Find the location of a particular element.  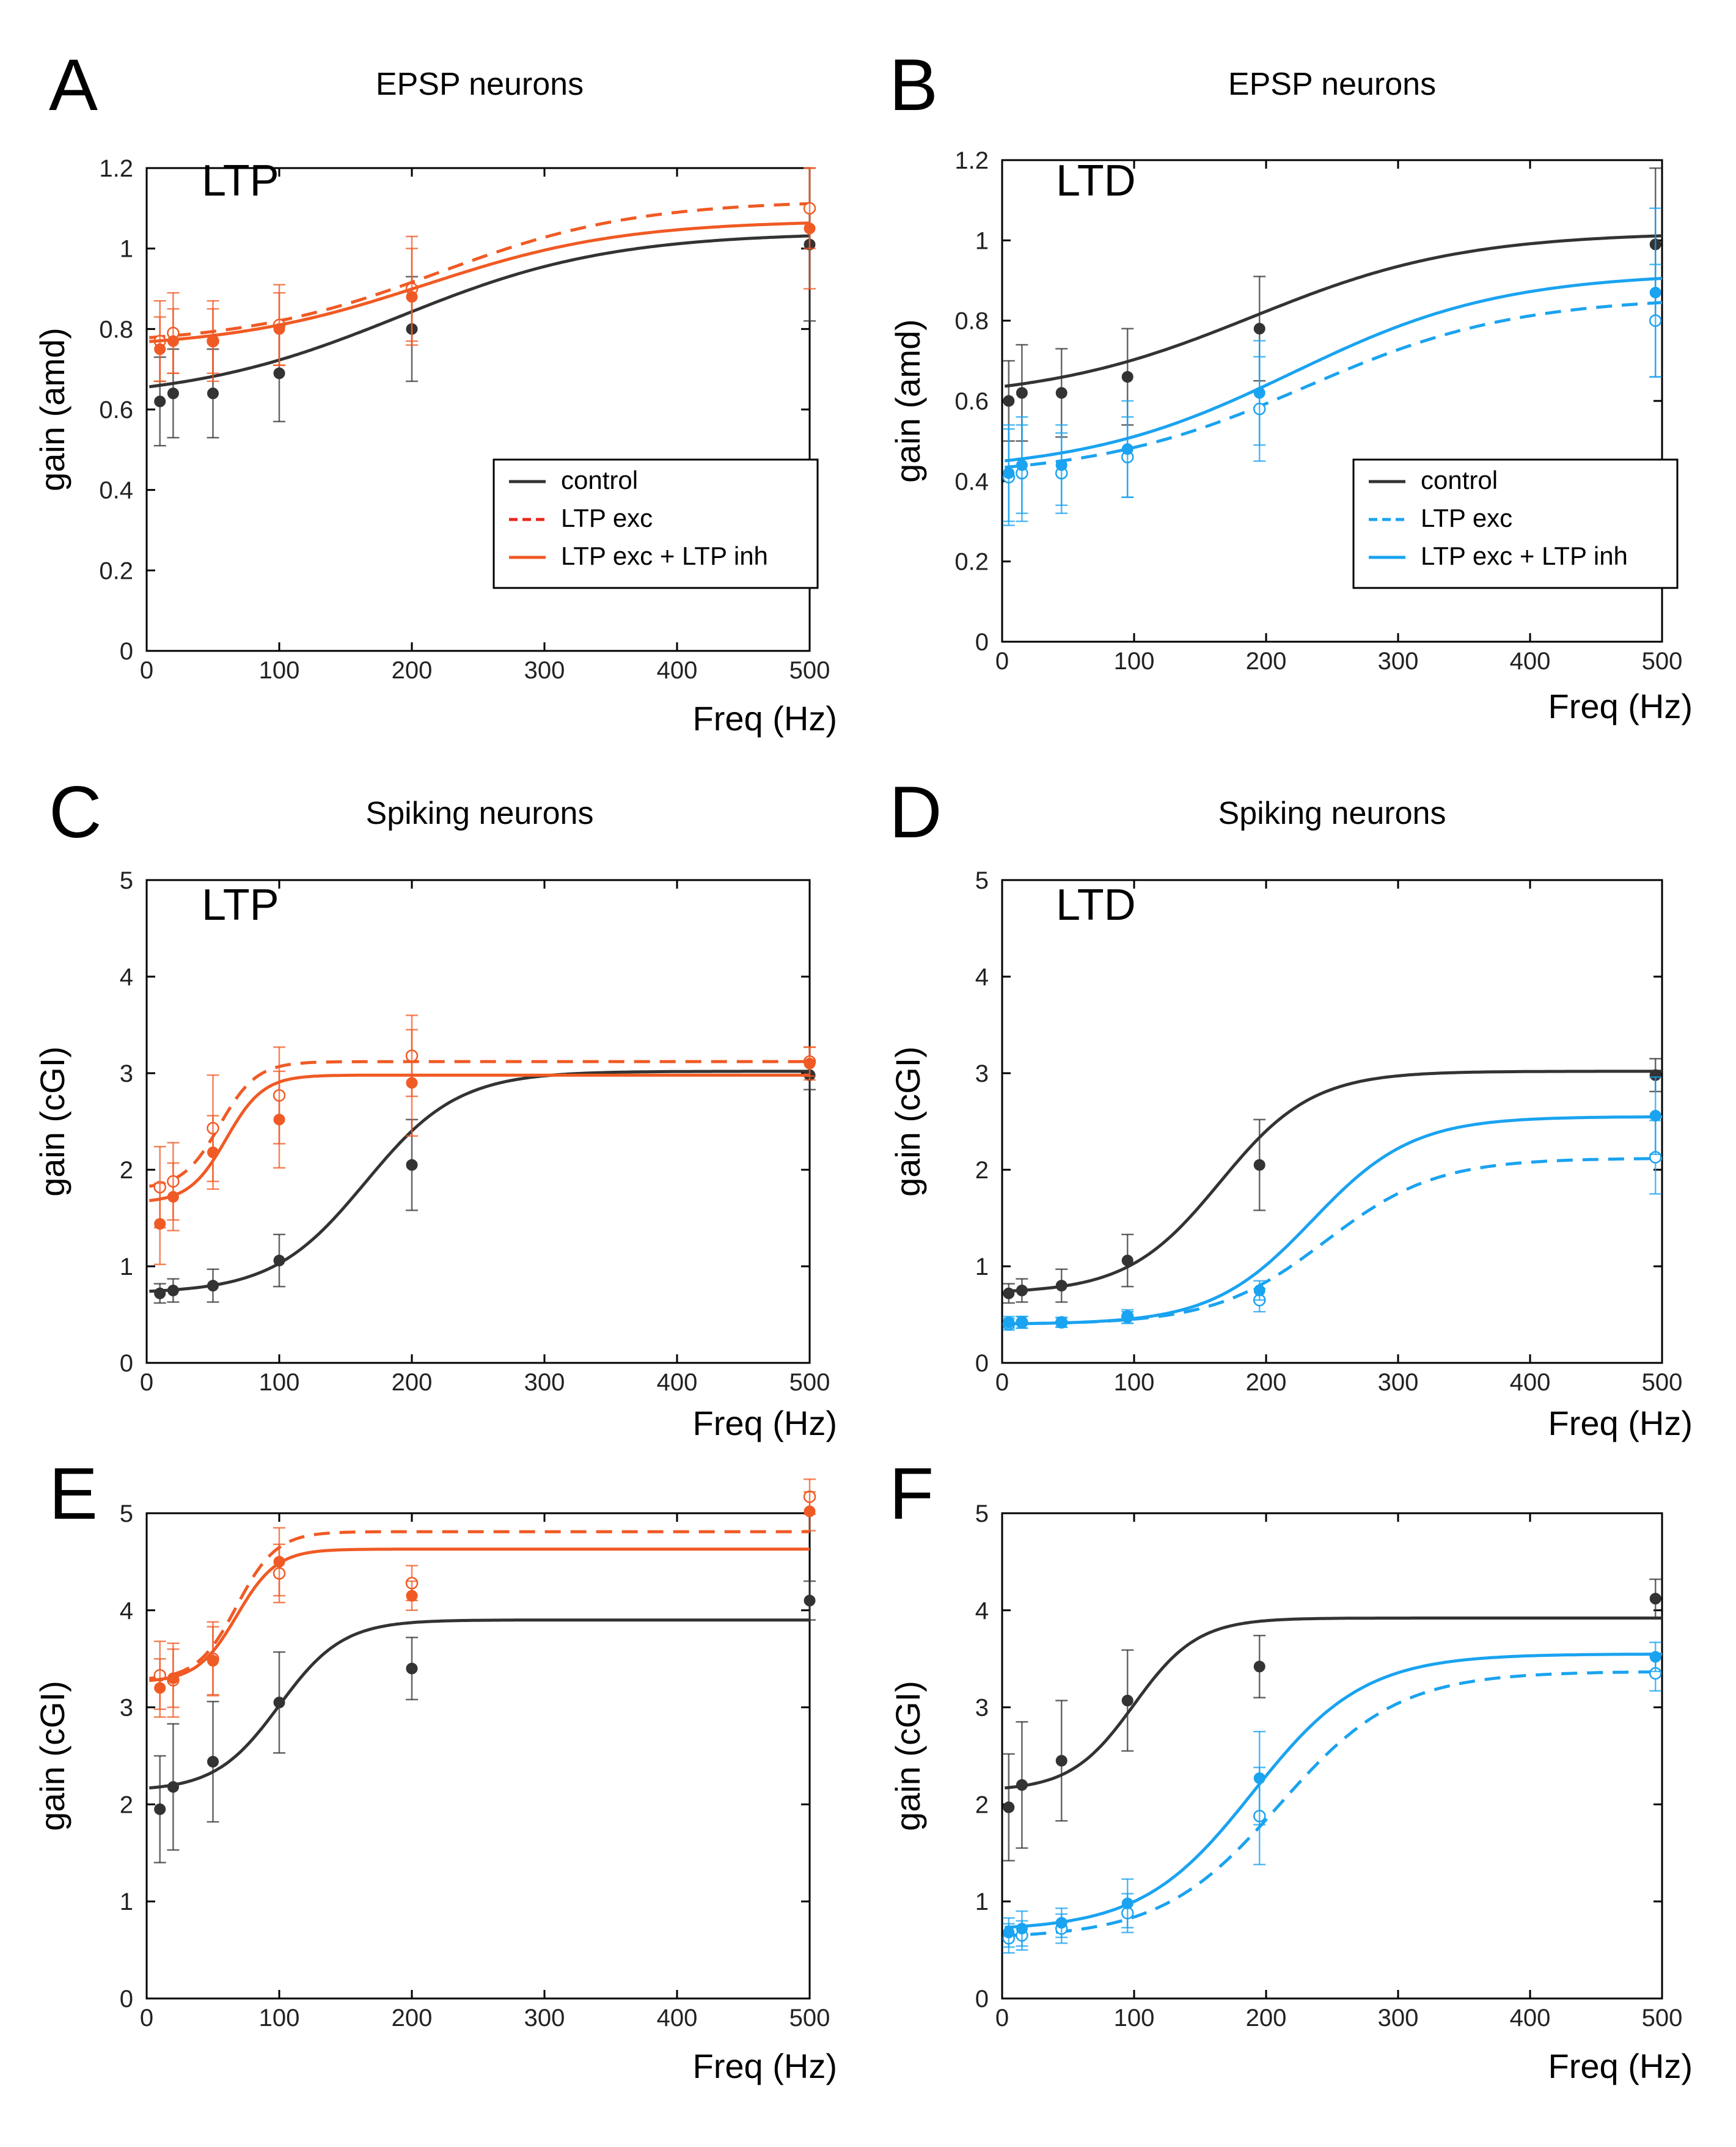

panel-letter: F is located at coordinates (911, 1494).